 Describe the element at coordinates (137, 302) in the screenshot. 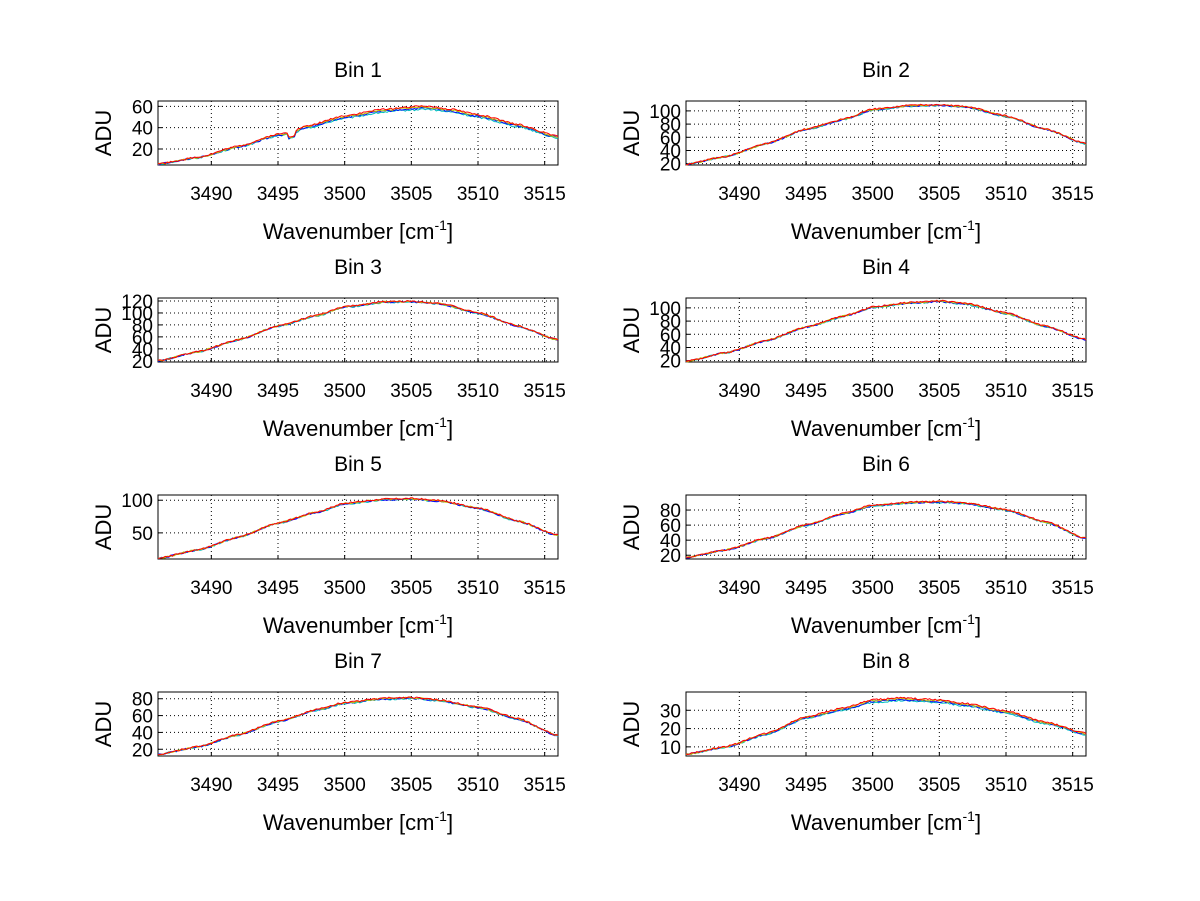

I see `y-tick-label: 120` at that location.